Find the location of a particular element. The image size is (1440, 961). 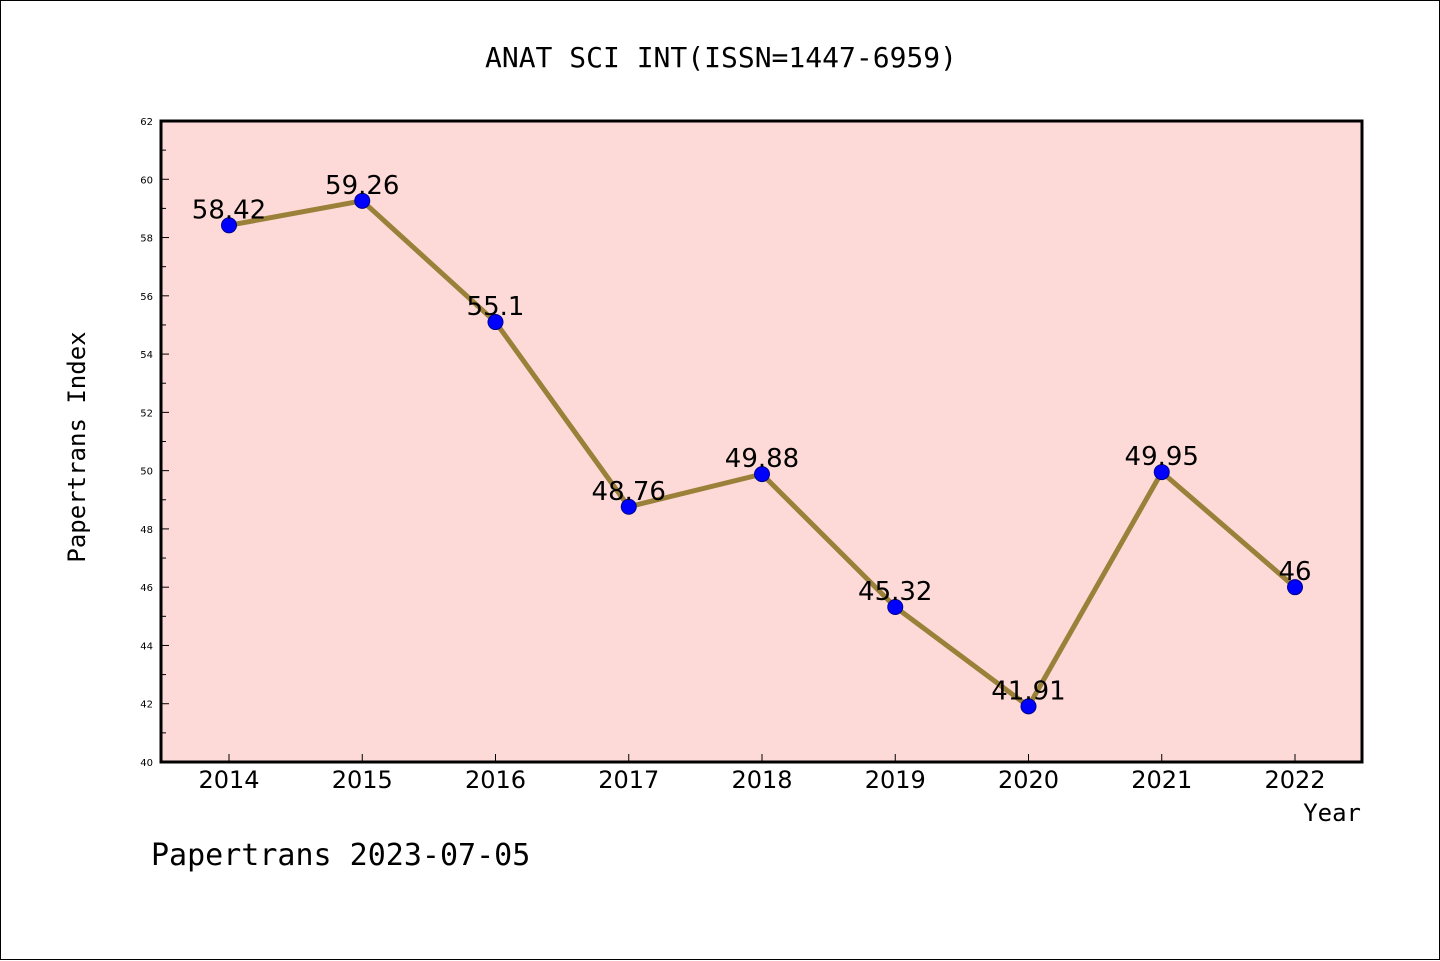

y-tick-label: 48 is located at coordinates (146, 530).